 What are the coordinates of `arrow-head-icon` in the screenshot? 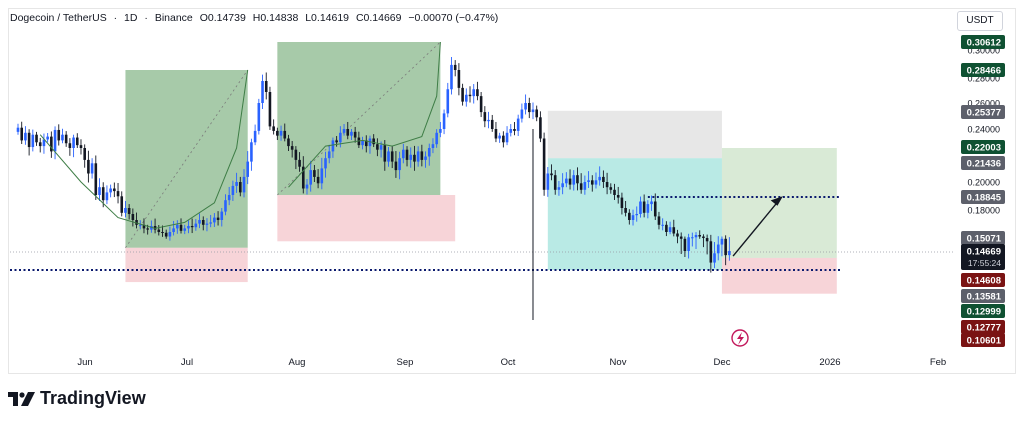 It's located at (776, 201).